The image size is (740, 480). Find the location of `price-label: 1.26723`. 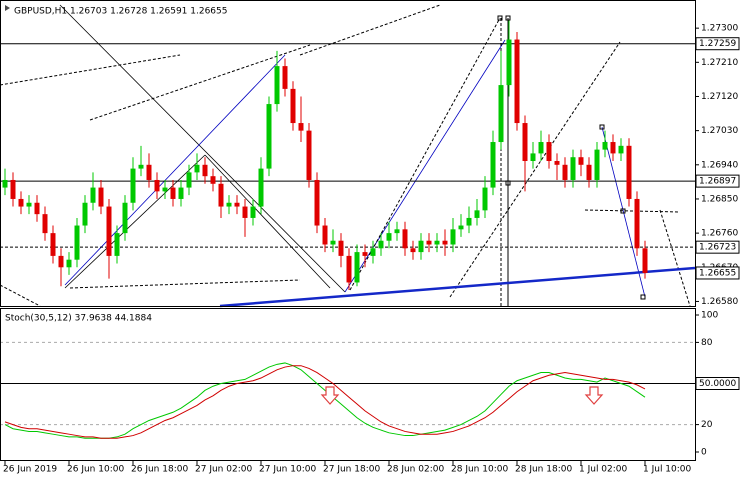

price-label: 1.26723 is located at coordinates (717, 248).